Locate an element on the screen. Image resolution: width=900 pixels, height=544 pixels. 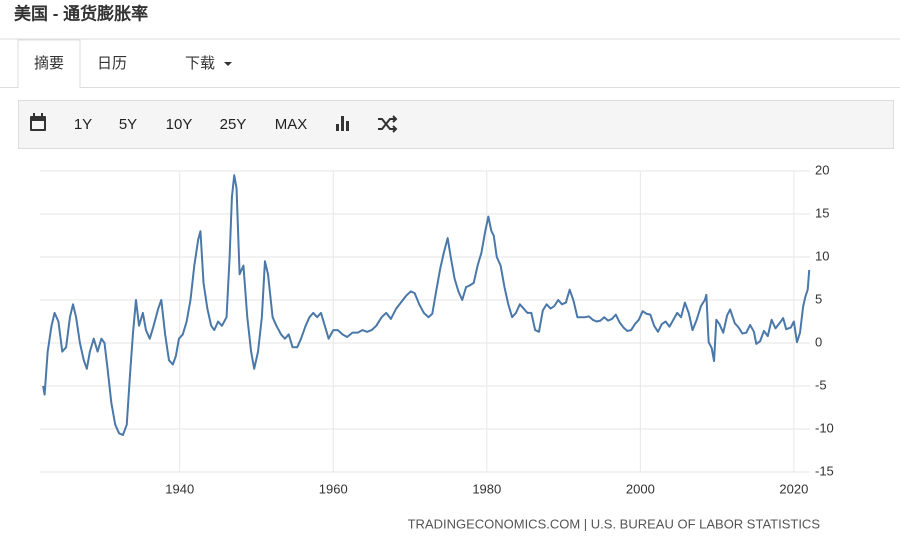
range-button: 1Y is located at coordinates (83, 124).